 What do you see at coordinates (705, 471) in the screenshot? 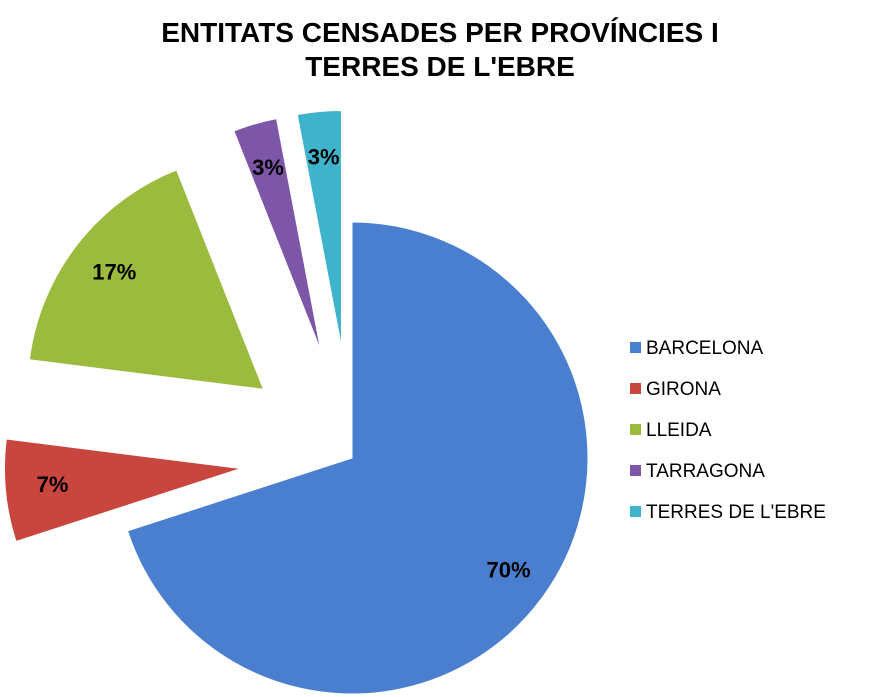
I see `legend-label: TARRAGONA` at bounding box center [705, 471].